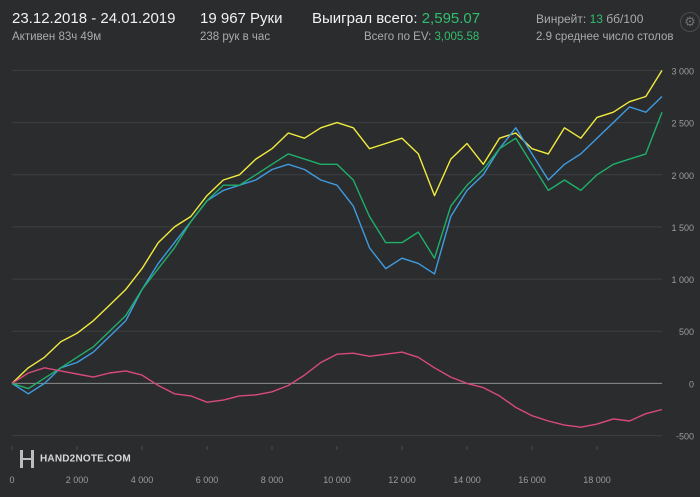 This screenshot has width=700, height=497. Describe the element at coordinates (597, 480) in the screenshot. I see `x-tick-label: 18 000` at that location.